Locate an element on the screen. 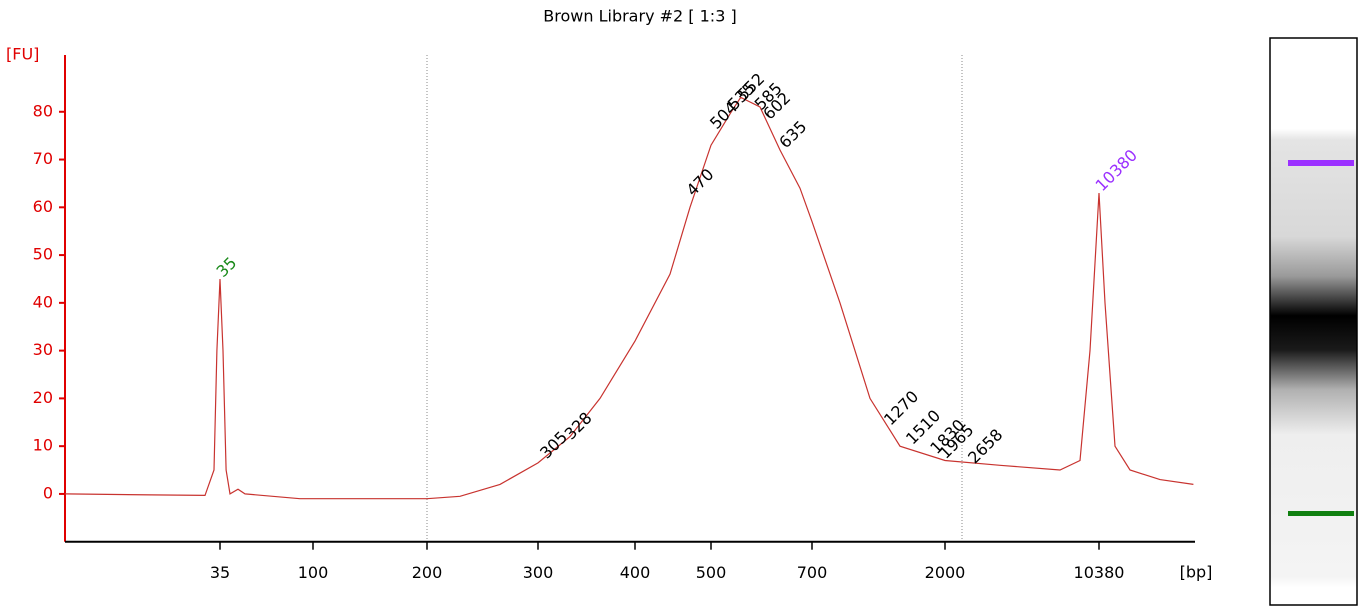  y-tick-label: 60 is located at coordinates (43, 206).